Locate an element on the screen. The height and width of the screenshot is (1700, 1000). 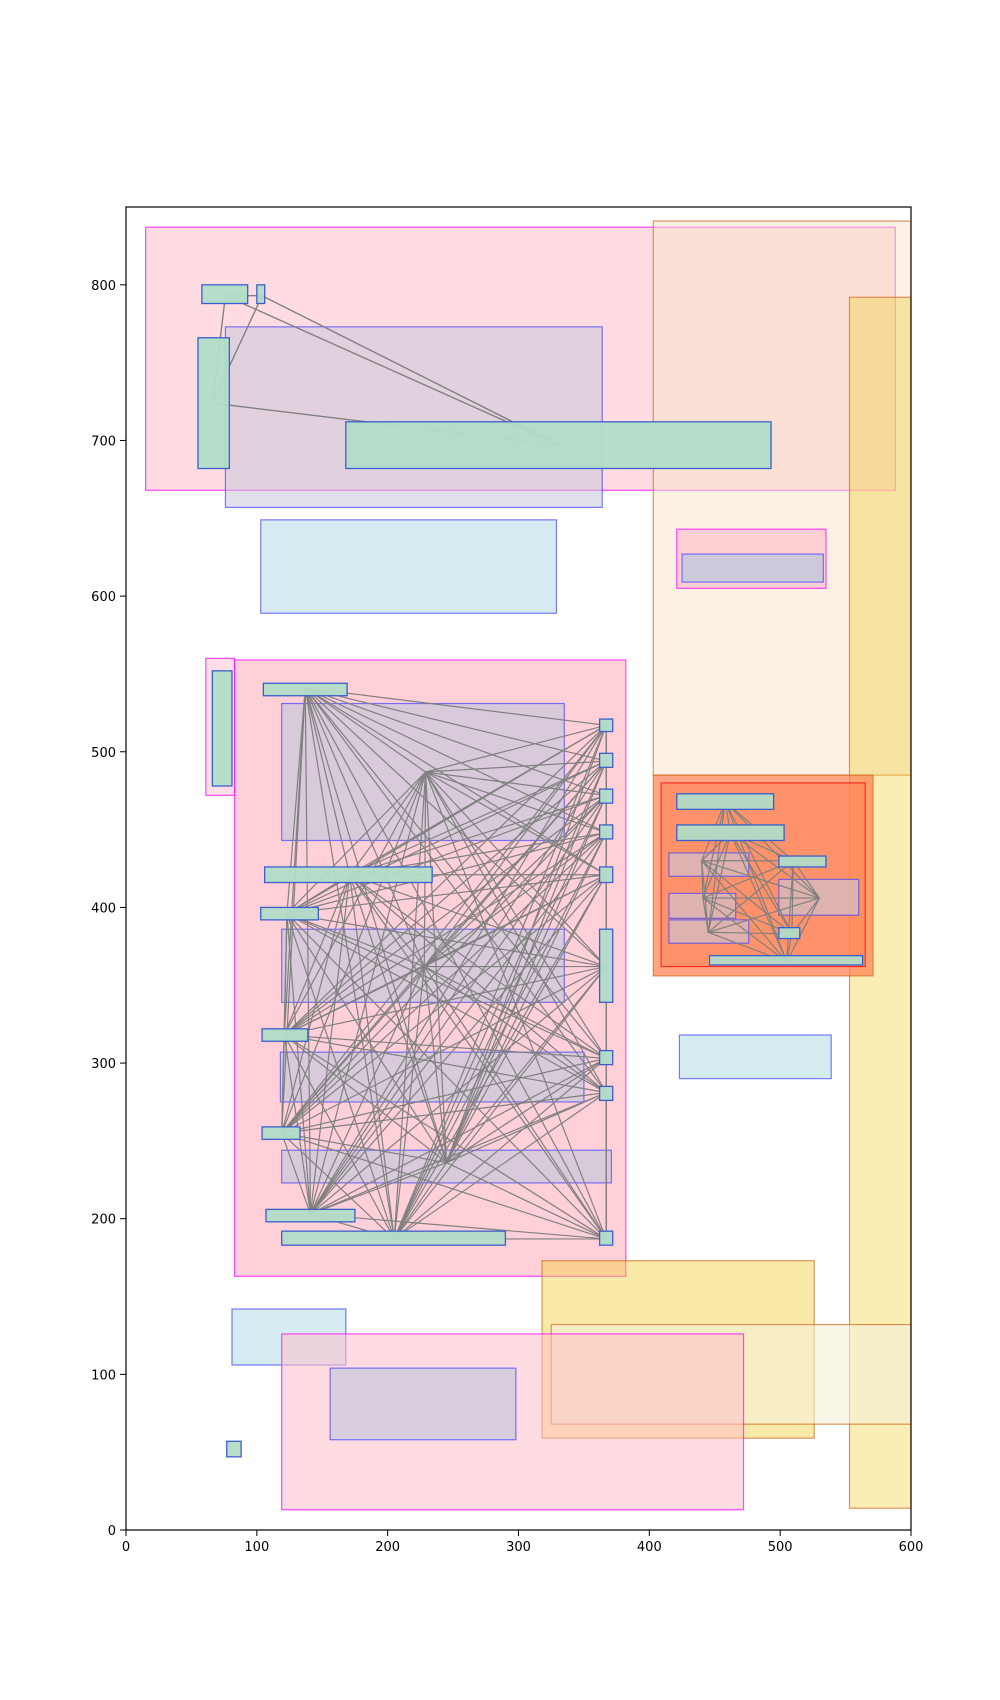
x-tick-label-0: 0 is located at coordinates (126, 1547).